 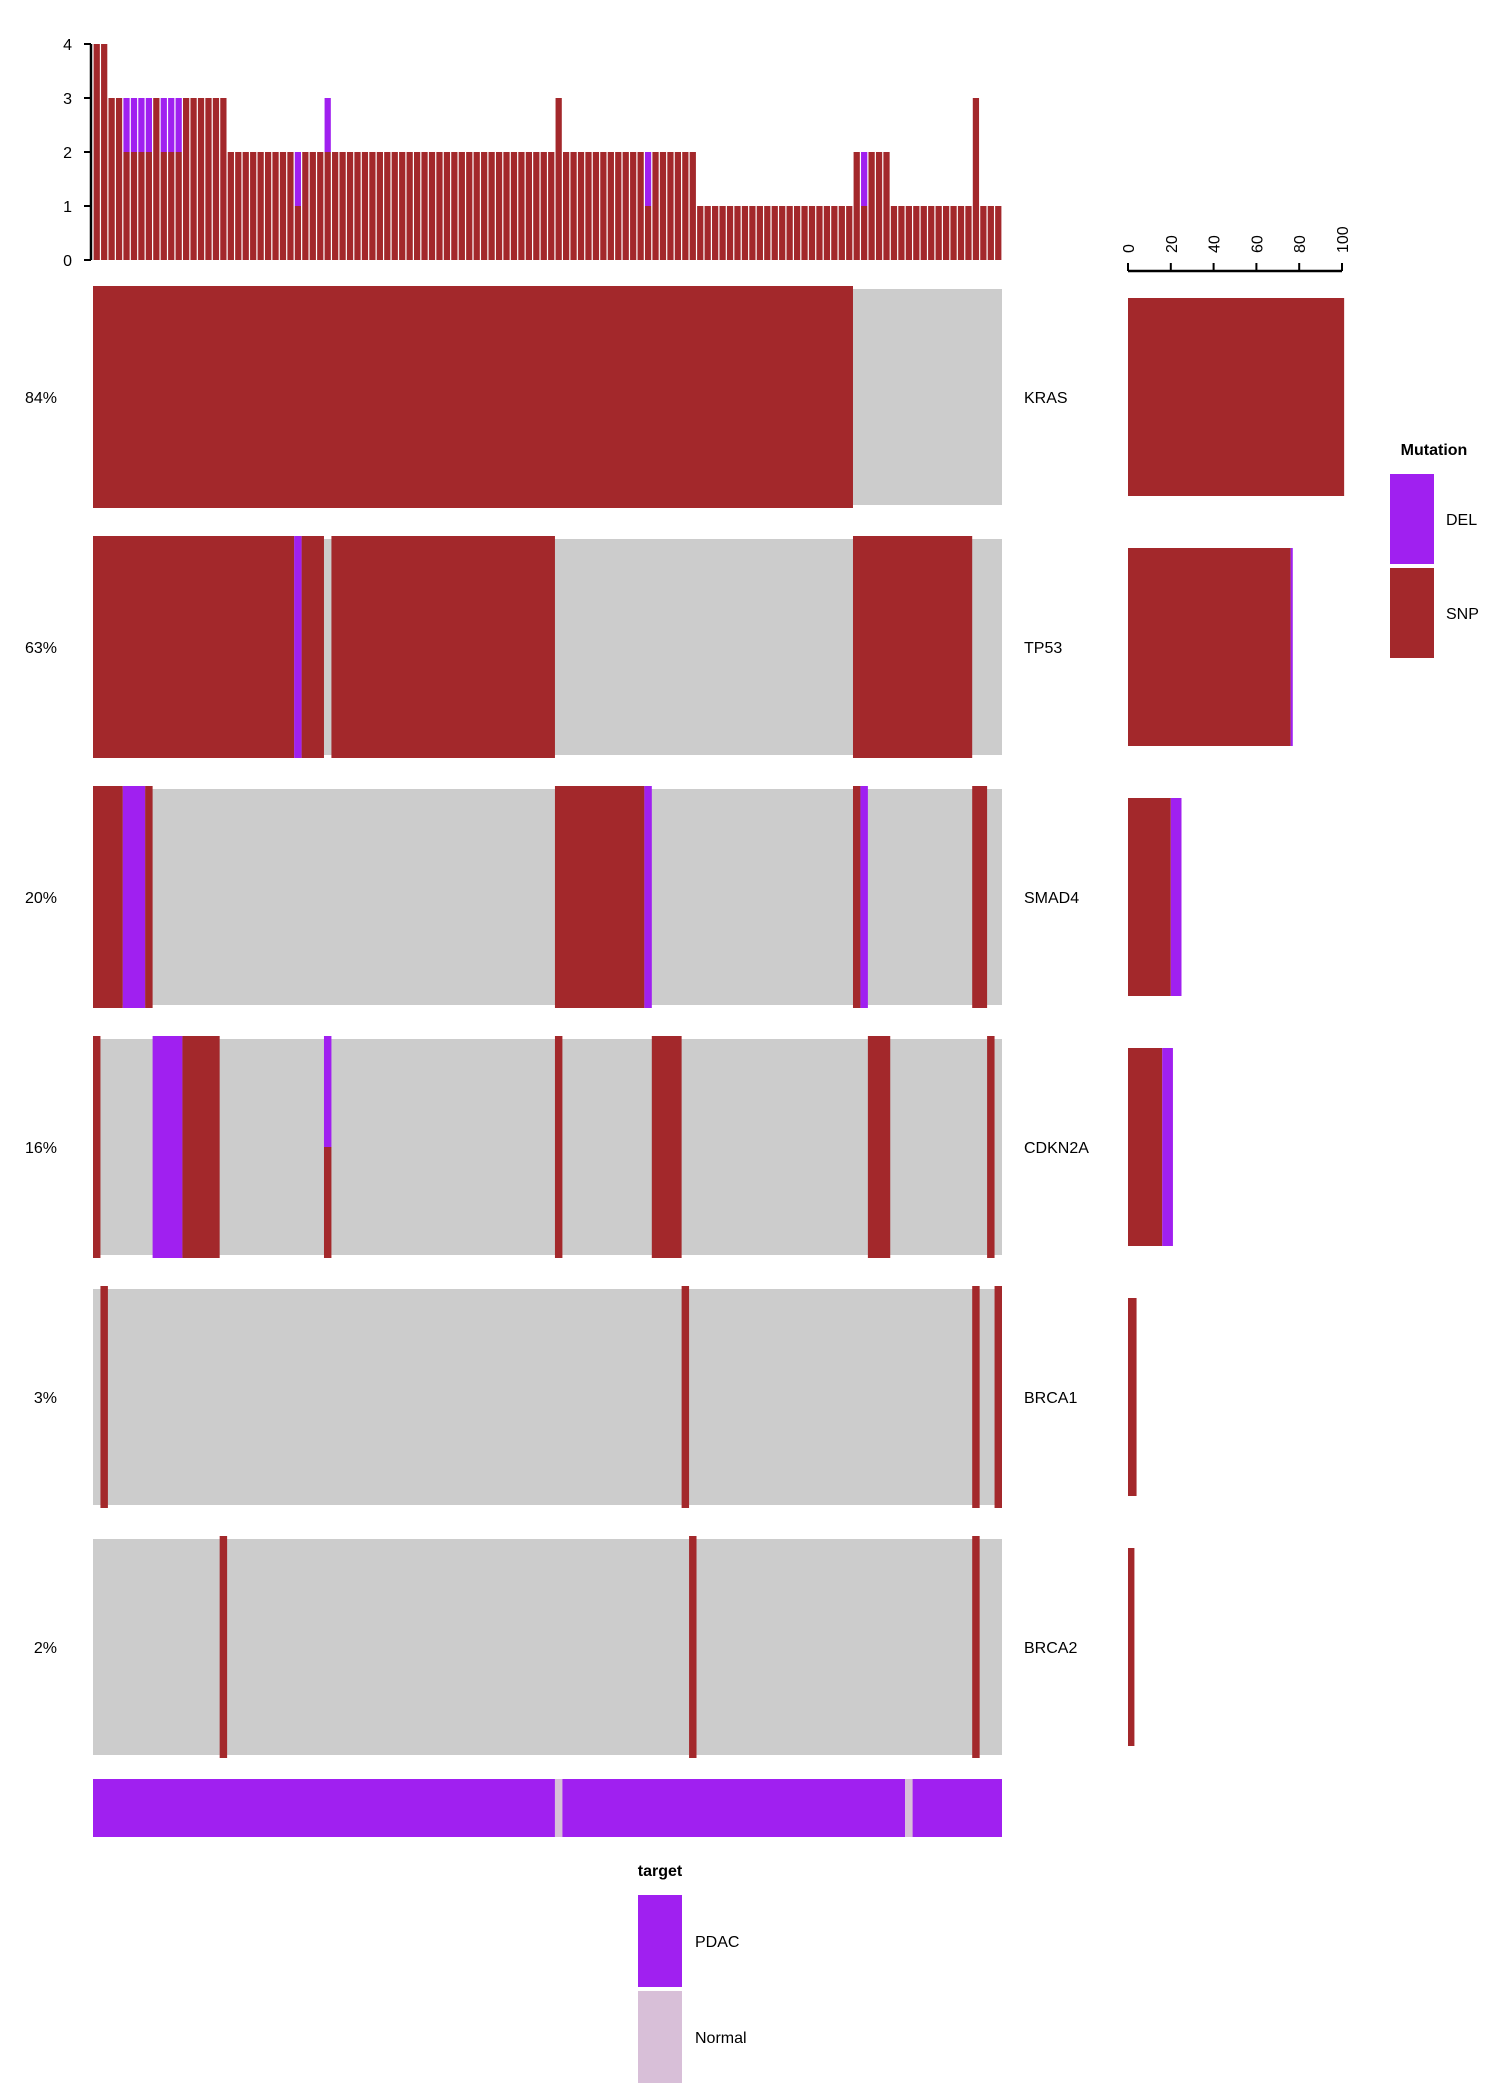 I want to click on gene-name: TP53, so click(x=1043, y=648).